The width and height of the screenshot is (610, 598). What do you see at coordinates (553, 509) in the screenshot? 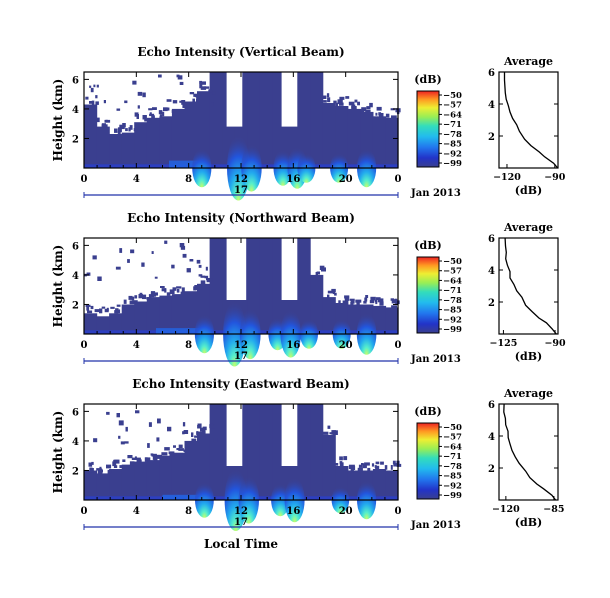
I see `profile-x-tick-label: −85` at bounding box center [553, 509].